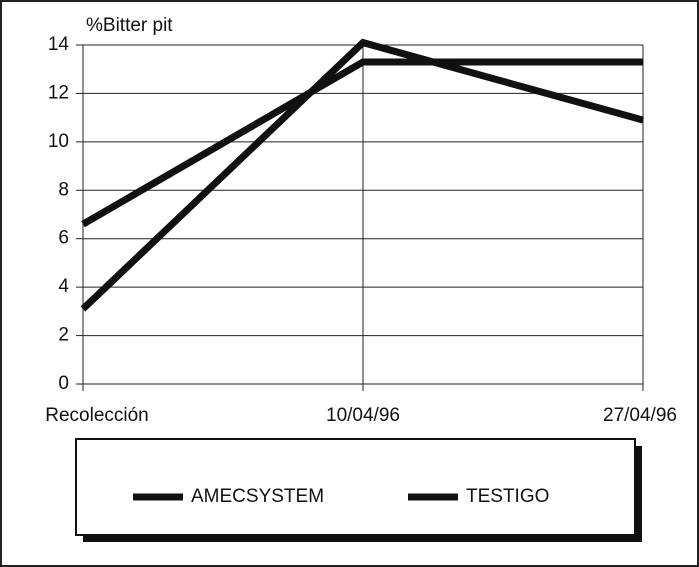  I want to click on y-tick-label: 8, so click(63, 189).